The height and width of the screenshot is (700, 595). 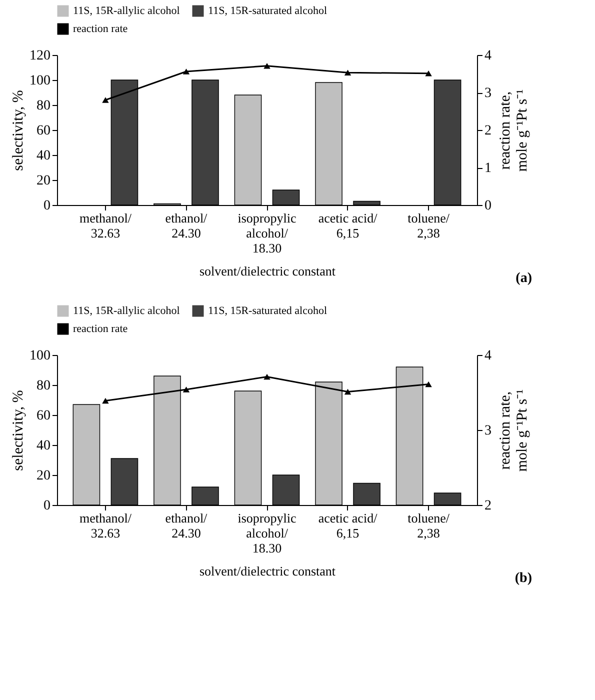 I want to click on text: (a), so click(x=524, y=278).